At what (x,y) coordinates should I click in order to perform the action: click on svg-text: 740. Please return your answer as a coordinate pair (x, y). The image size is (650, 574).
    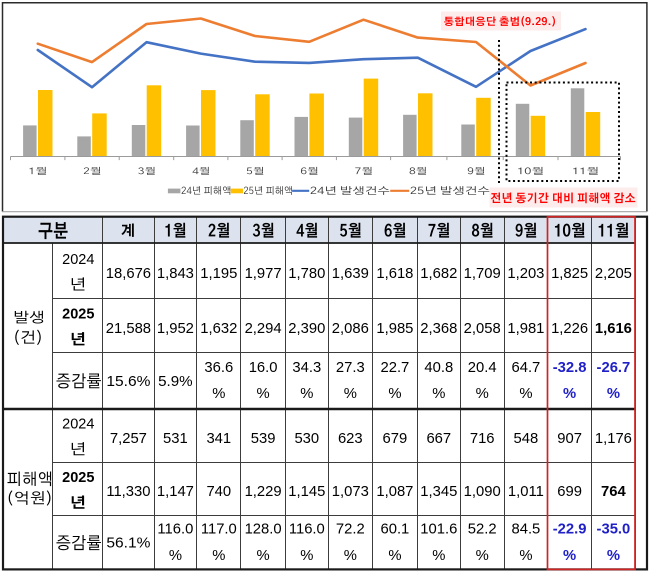
    Looking at the image, I should click on (218, 492).